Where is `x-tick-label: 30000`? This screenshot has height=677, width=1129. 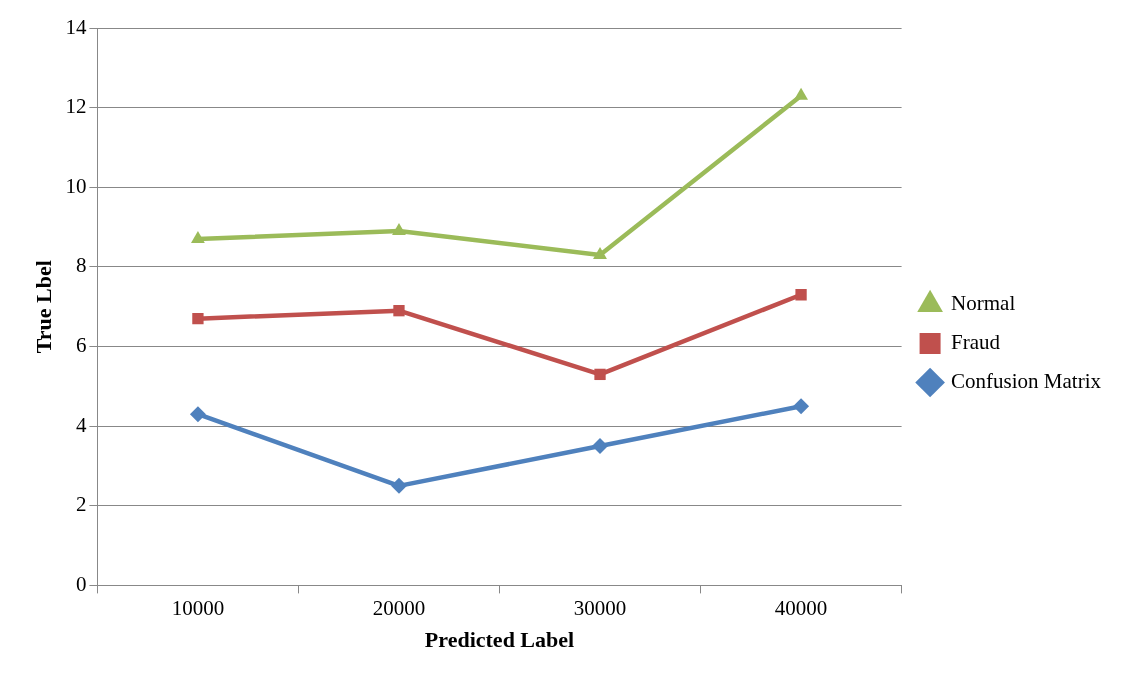 x-tick-label: 30000 is located at coordinates (600, 607).